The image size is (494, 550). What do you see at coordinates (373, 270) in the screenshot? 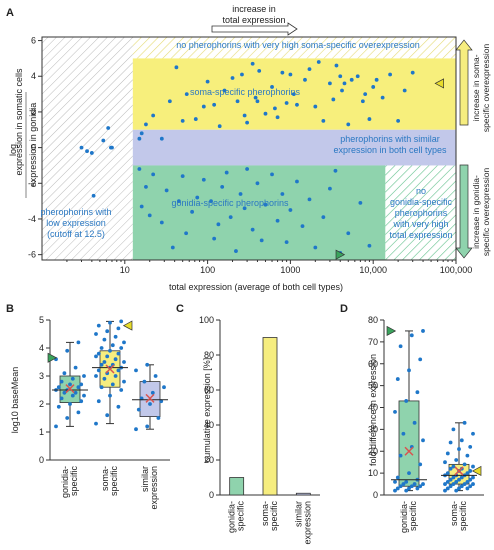
I see `x-tick-label: 10,000` at bounding box center [373, 270].